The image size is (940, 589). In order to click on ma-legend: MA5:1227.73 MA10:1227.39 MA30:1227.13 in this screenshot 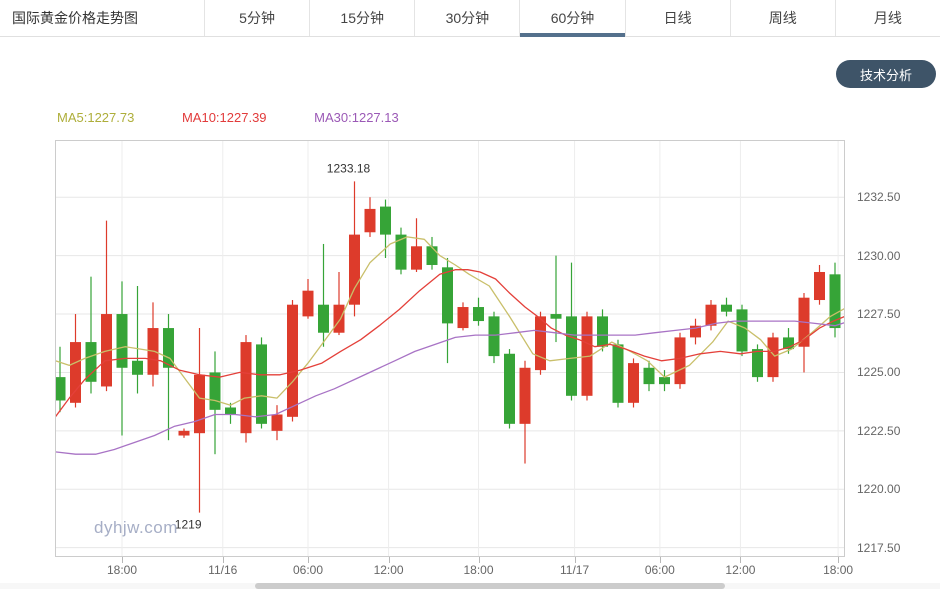, I will do `click(250, 117)`.